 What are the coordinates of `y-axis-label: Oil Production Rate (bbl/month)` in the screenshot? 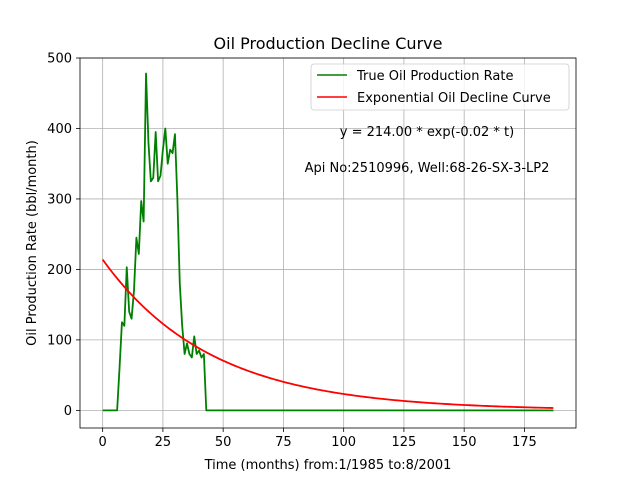 It's located at (32, 243).